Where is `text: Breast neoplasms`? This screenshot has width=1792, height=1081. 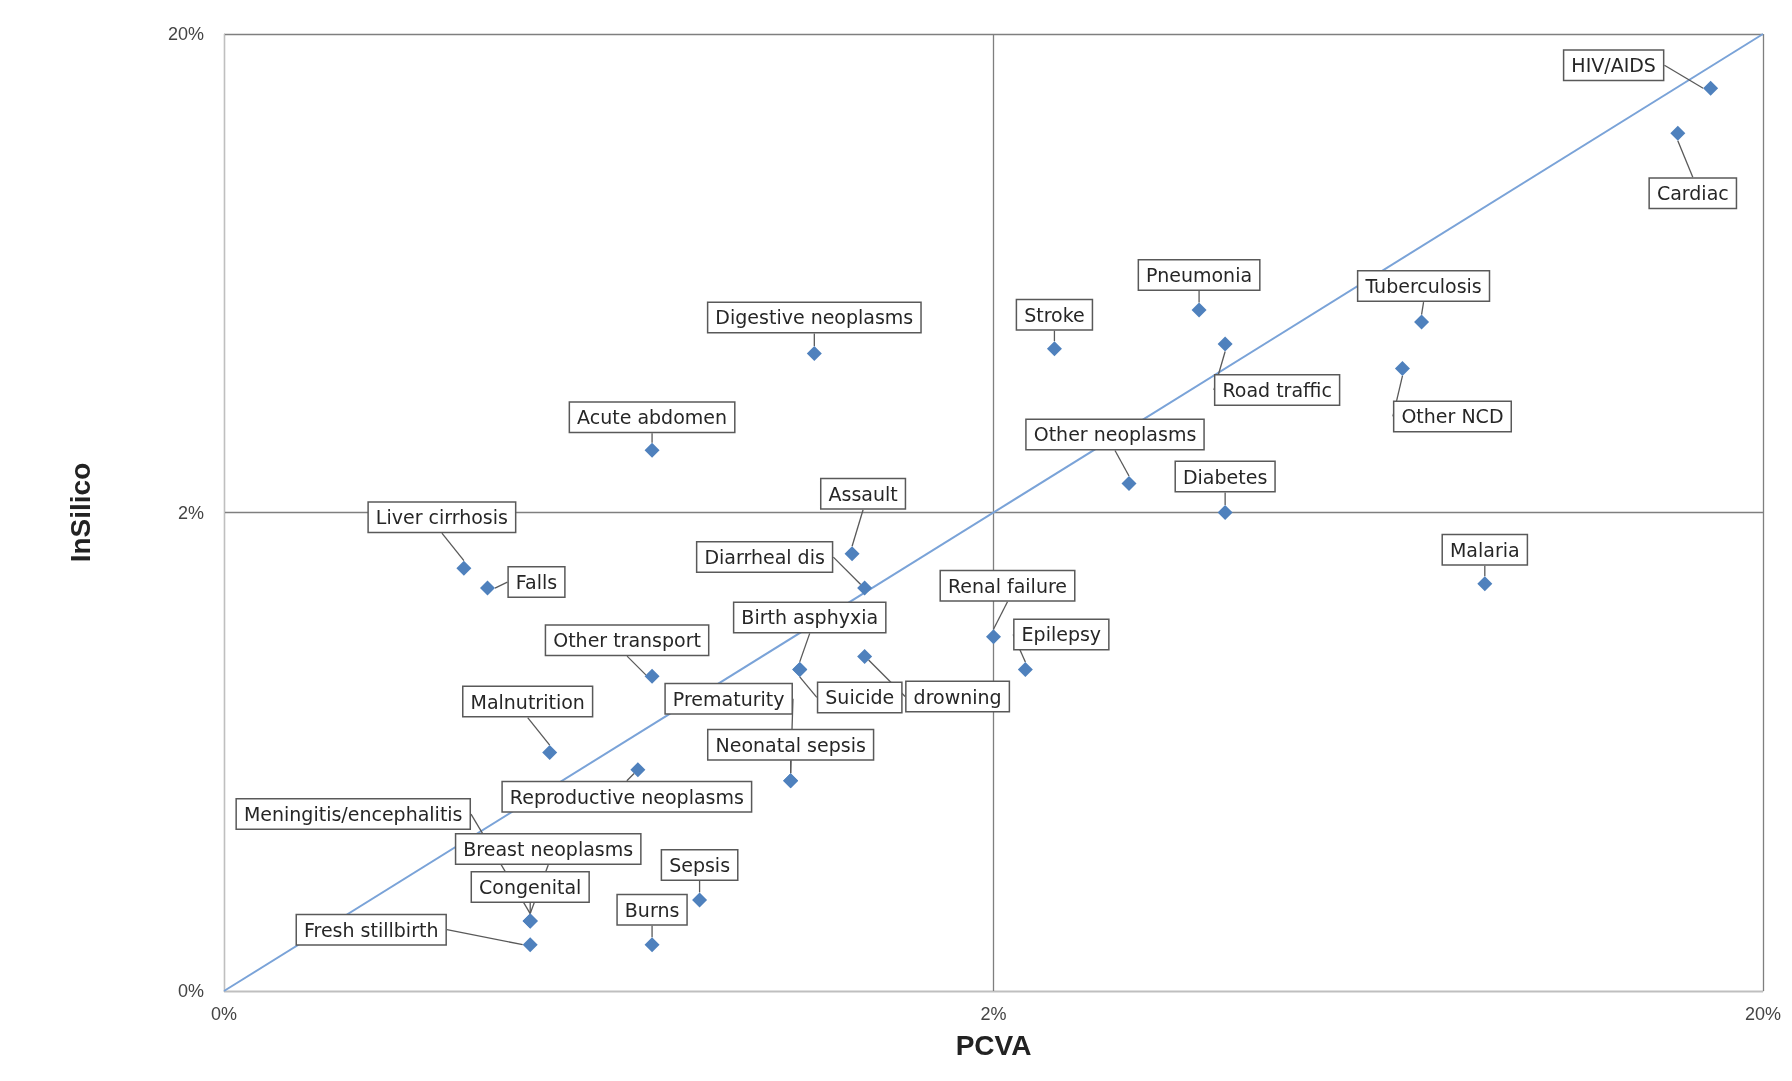 text: Breast neoplasms is located at coordinates (548, 849).